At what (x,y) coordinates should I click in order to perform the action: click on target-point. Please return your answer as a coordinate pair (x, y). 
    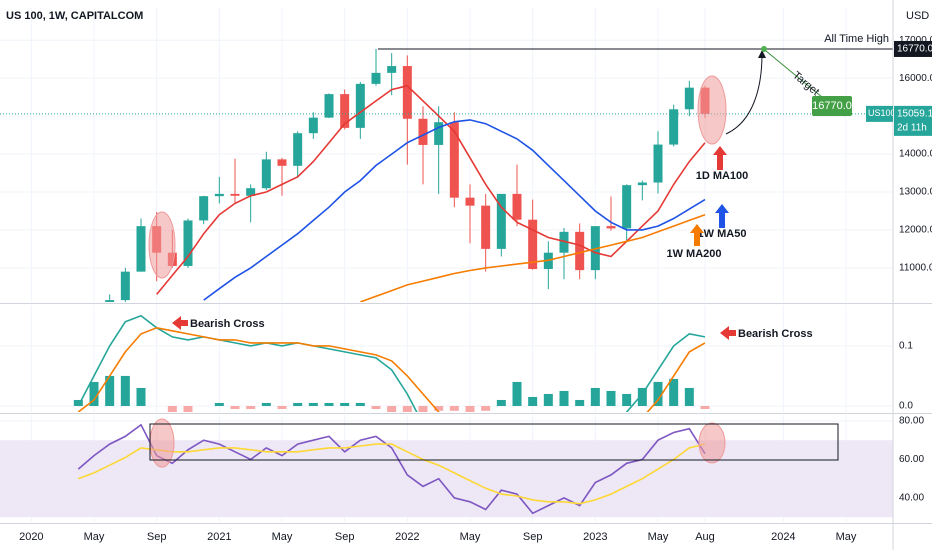
    Looking at the image, I should click on (764, 49).